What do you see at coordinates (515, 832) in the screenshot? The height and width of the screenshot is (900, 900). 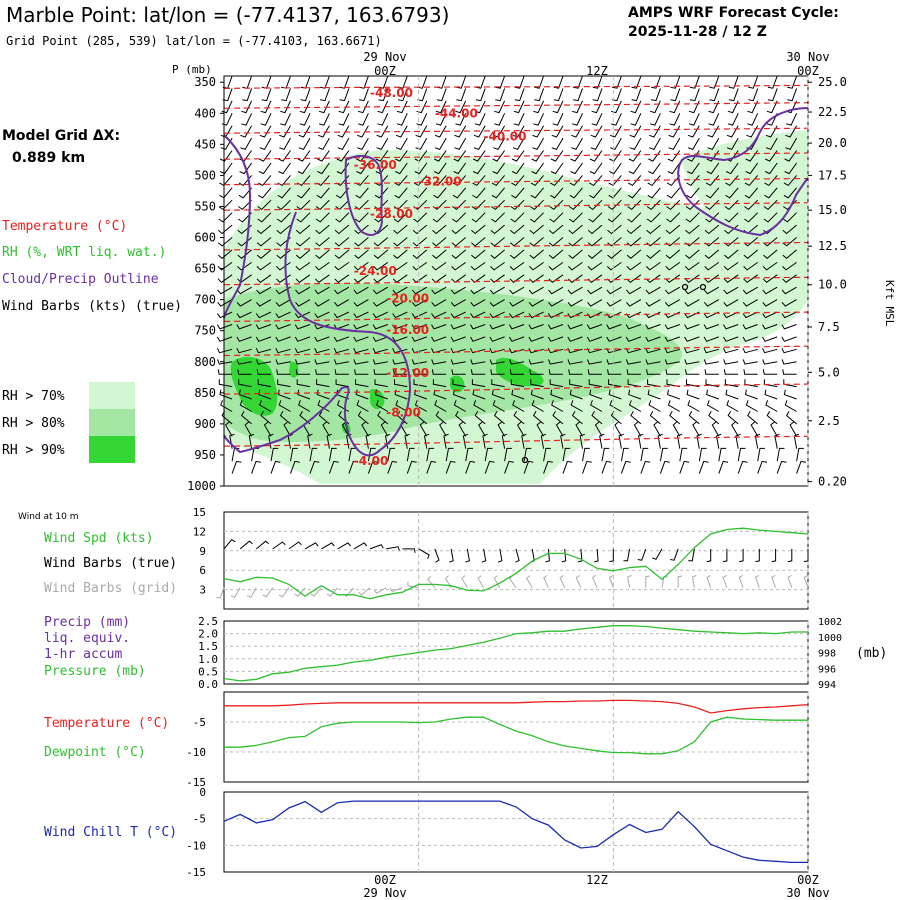 I see `wind-chill-line` at bounding box center [515, 832].